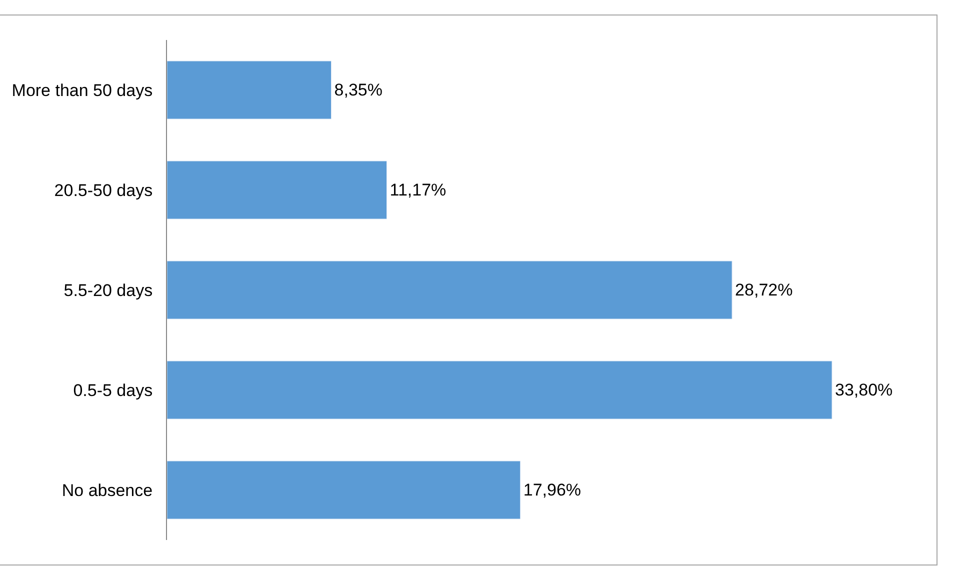 This screenshot has height=580, width=957. I want to click on data-label: 28,72%, so click(764, 290).